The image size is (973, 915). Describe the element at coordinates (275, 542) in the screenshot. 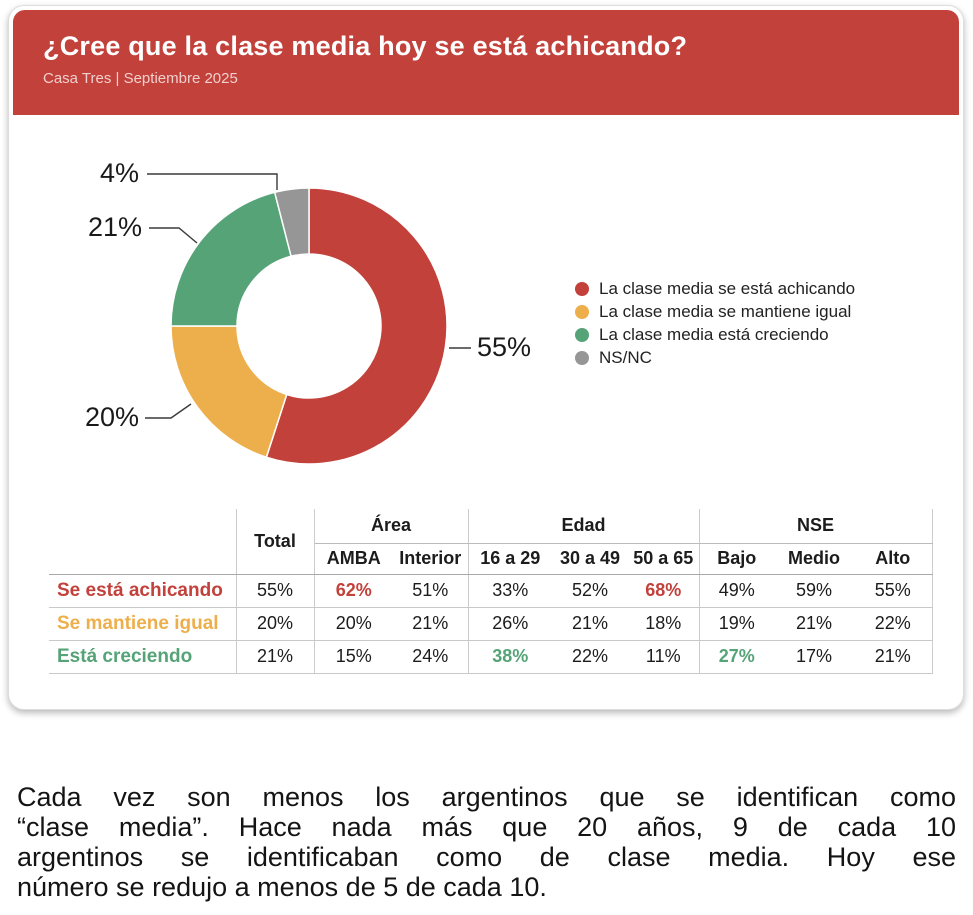

I see `col-header-total: Total` at that location.